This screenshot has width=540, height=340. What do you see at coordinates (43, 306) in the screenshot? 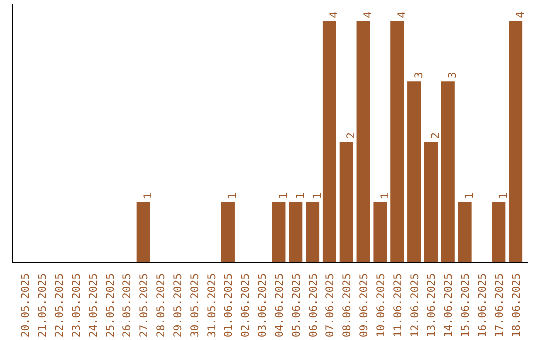
I see `x-tick-label: 21.05.2025` at bounding box center [43, 306].